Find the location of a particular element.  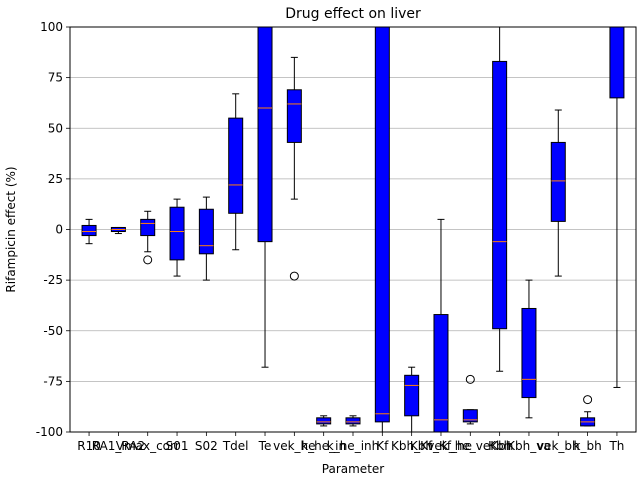

y-tick-label: 50 is located at coordinates (55, 128).